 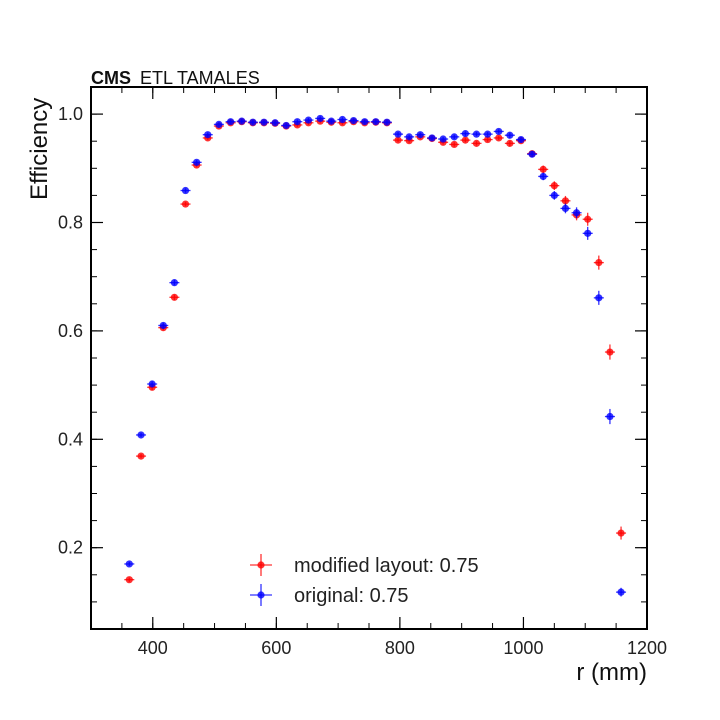 I want to click on x-tick-label: 600, so click(x=276, y=648).